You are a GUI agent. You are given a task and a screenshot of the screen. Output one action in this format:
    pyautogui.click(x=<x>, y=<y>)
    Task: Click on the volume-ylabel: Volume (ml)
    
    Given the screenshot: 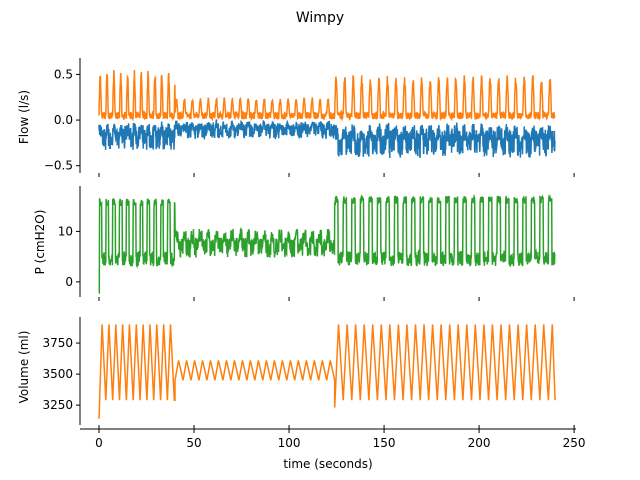 What is the action you would take?
    pyautogui.click(x=24, y=367)
    